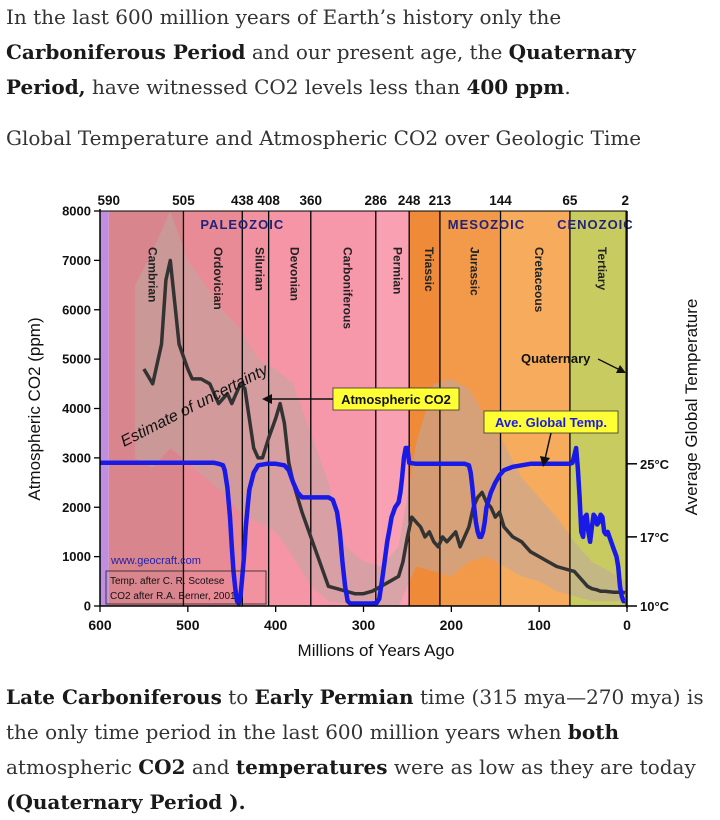 The image size is (720, 820). I want to click on y2-axis-title: Average Global Temperature, so click(691, 407).